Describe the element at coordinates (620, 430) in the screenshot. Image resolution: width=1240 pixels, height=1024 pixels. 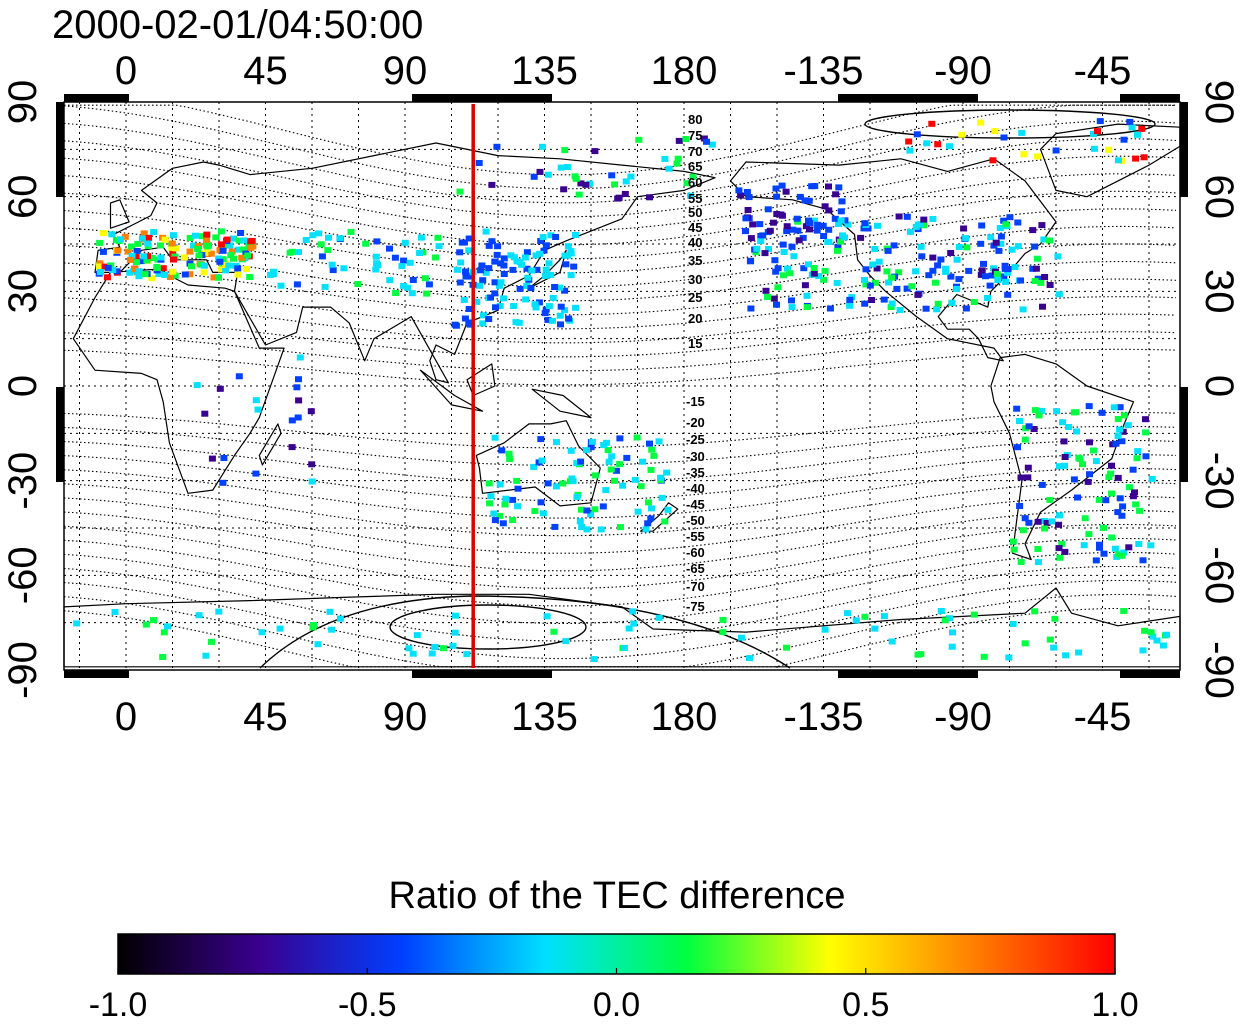
I see `dip-contour` at that location.